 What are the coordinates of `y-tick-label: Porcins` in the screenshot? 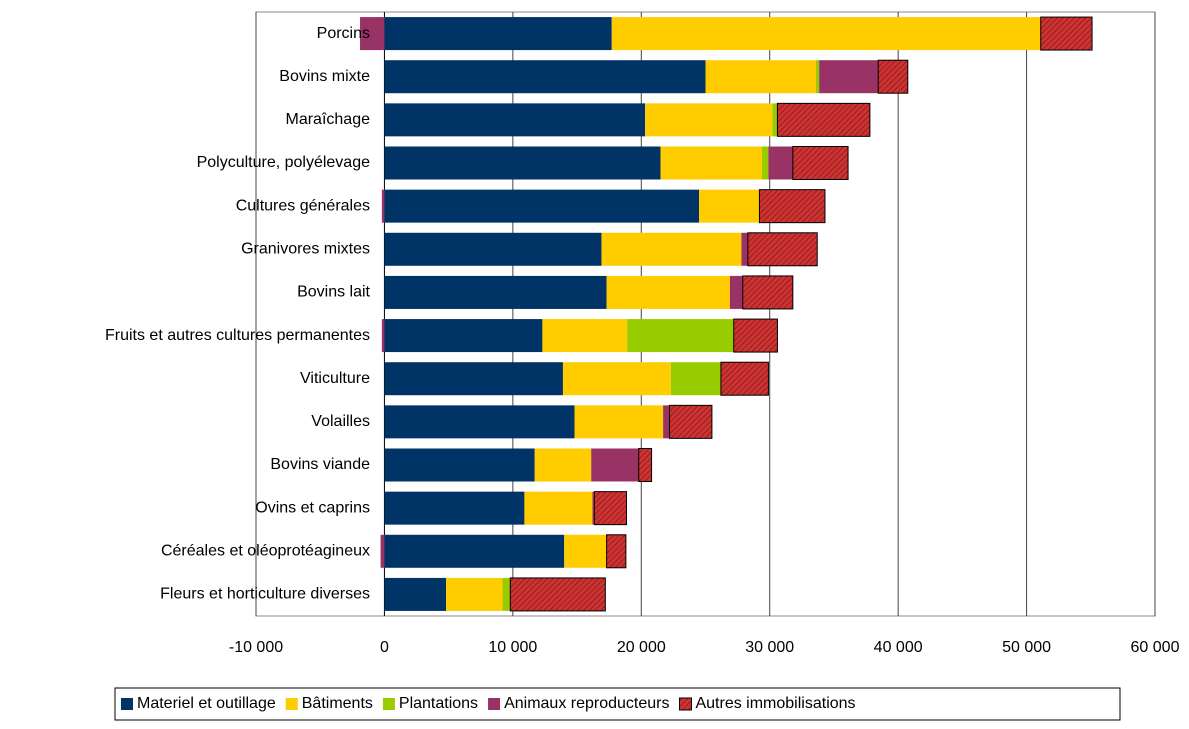 It's located at (343, 33).